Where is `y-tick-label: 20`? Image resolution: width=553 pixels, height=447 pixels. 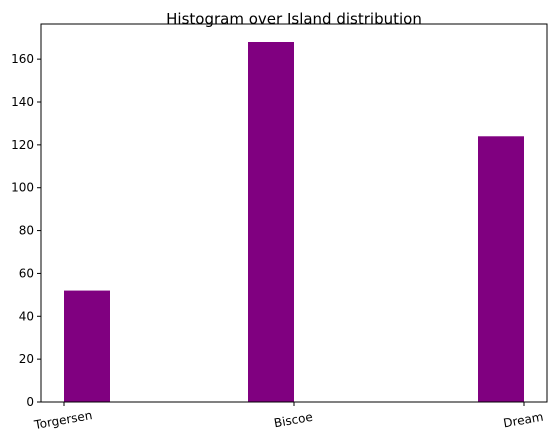 y-tick-label: 20 is located at coordinates (26, 359).